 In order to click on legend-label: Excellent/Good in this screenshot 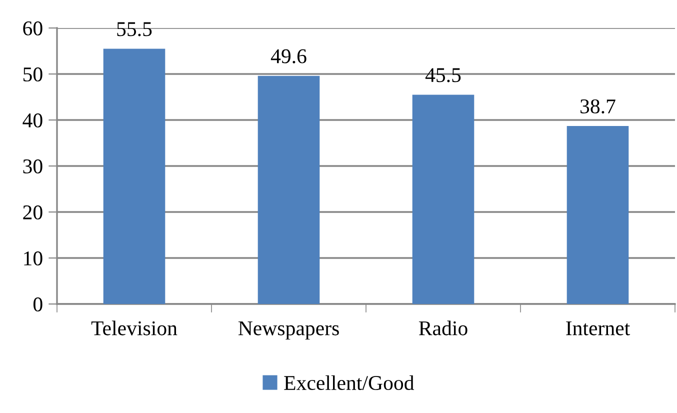, I will do `click(349, 382)`.